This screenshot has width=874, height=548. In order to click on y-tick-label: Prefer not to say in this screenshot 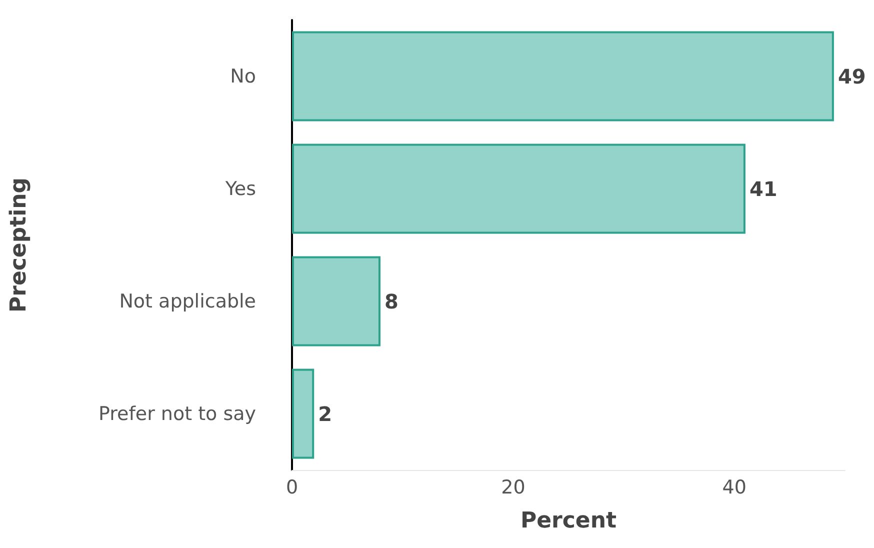, I will do `click(177, 413)`.